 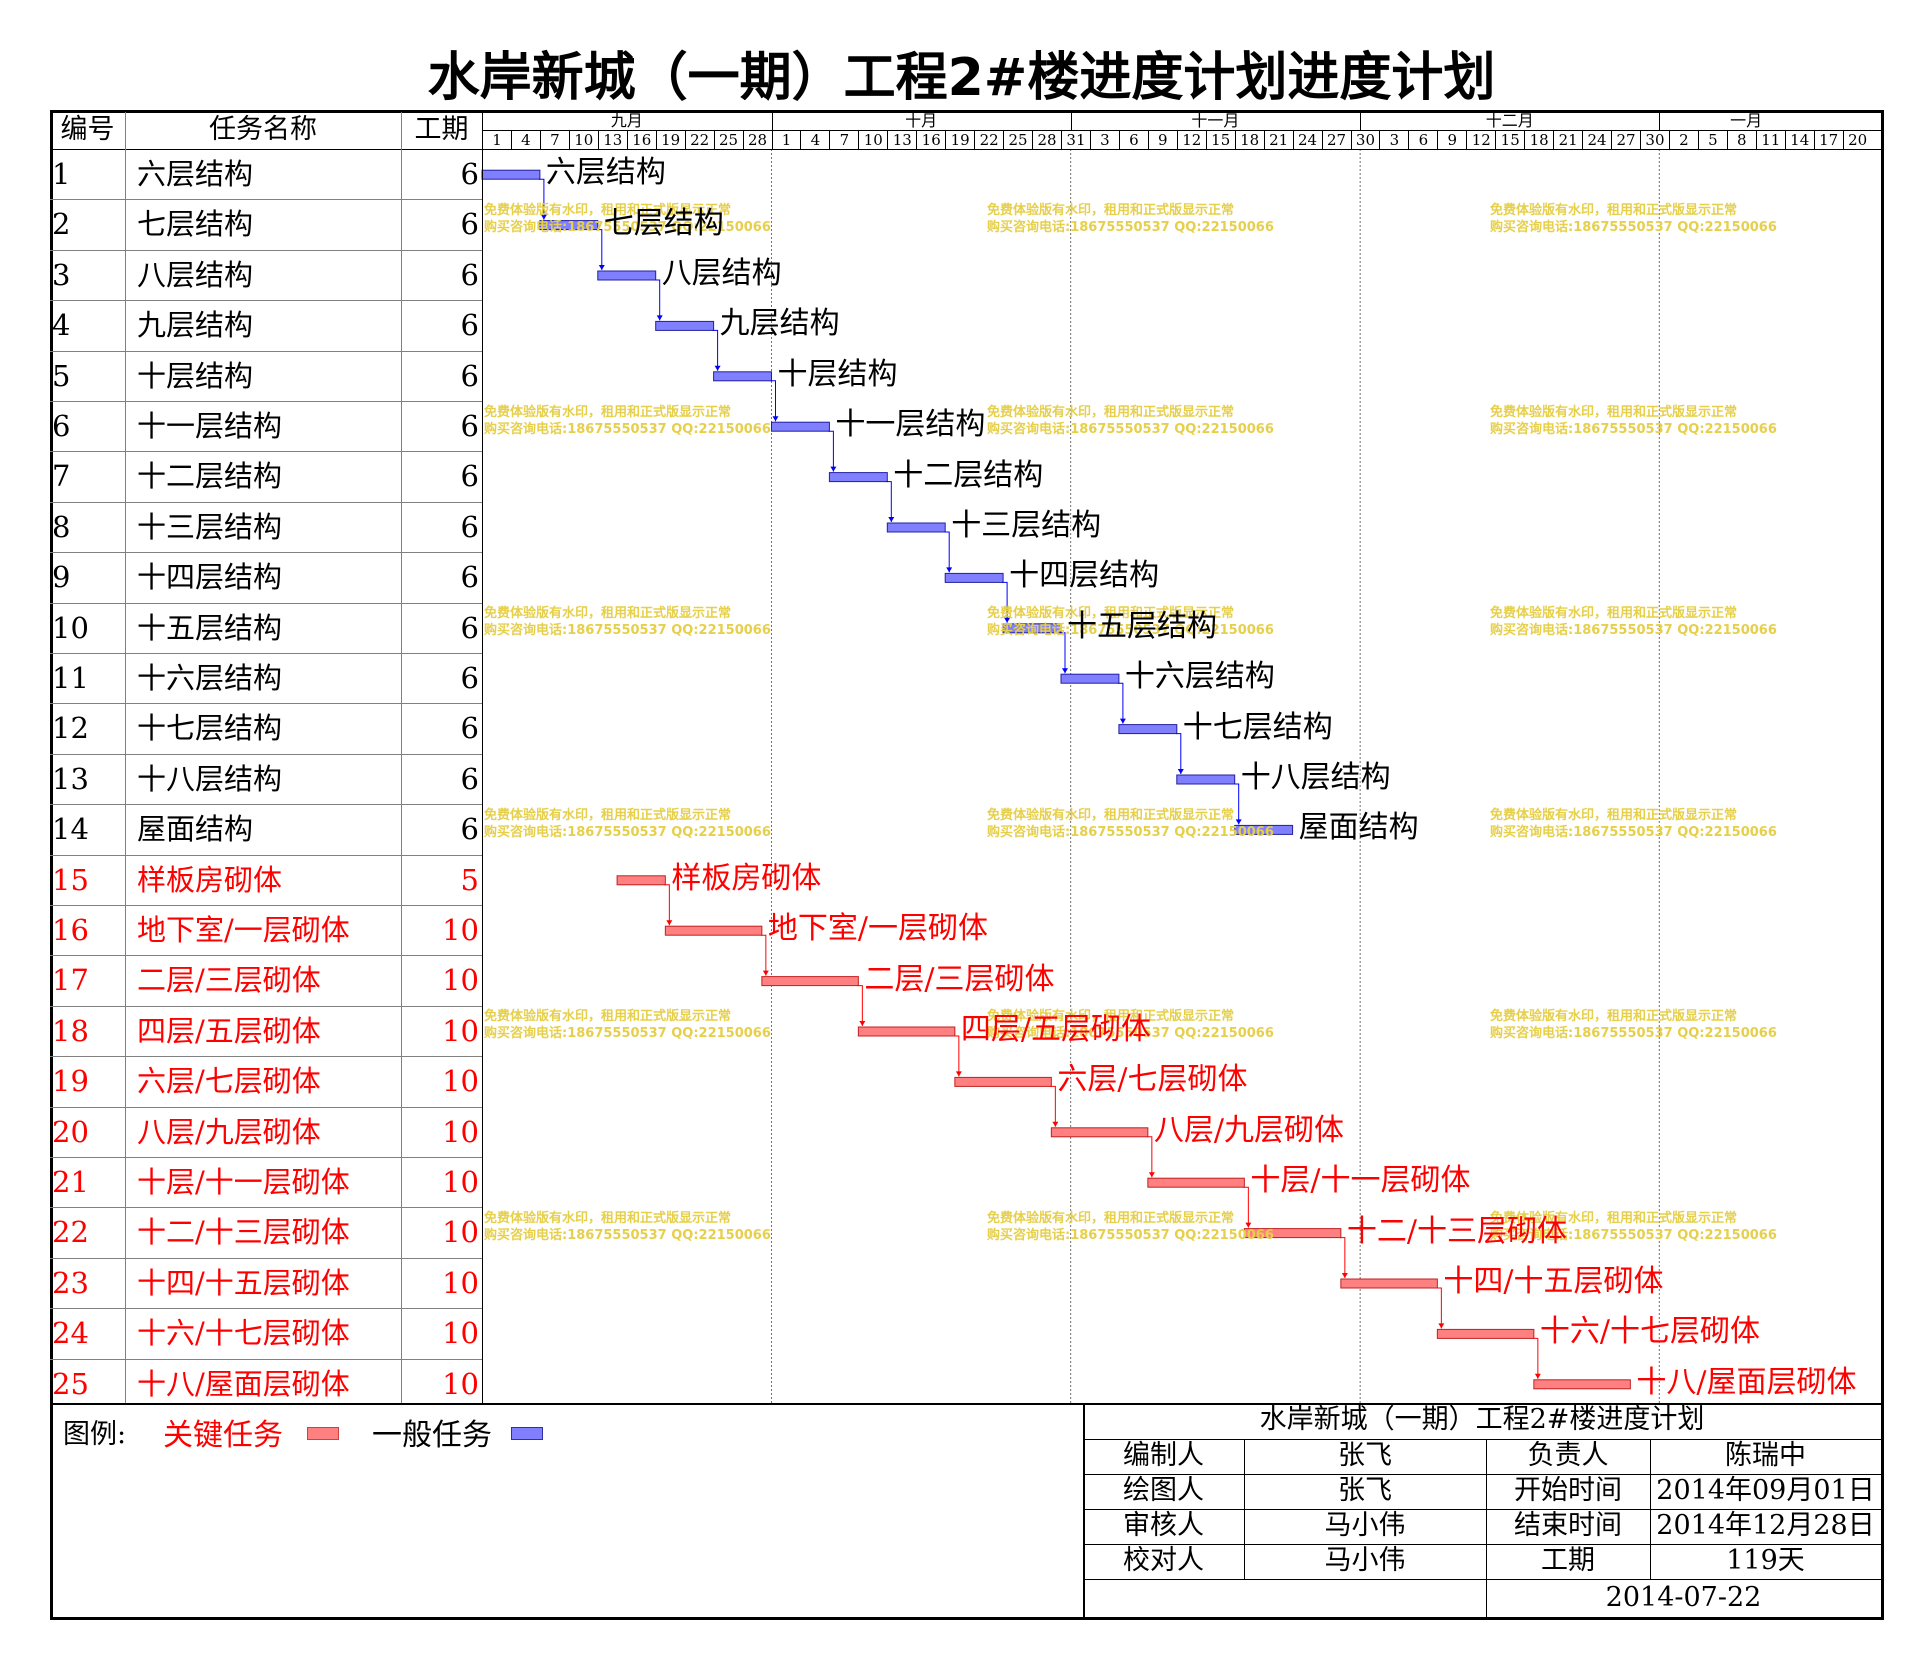 What do you see at coordinates (432, 1435) in the screenshot?
I see `legend-normal-label: 一般任务` at bounding box center [432, 1435].